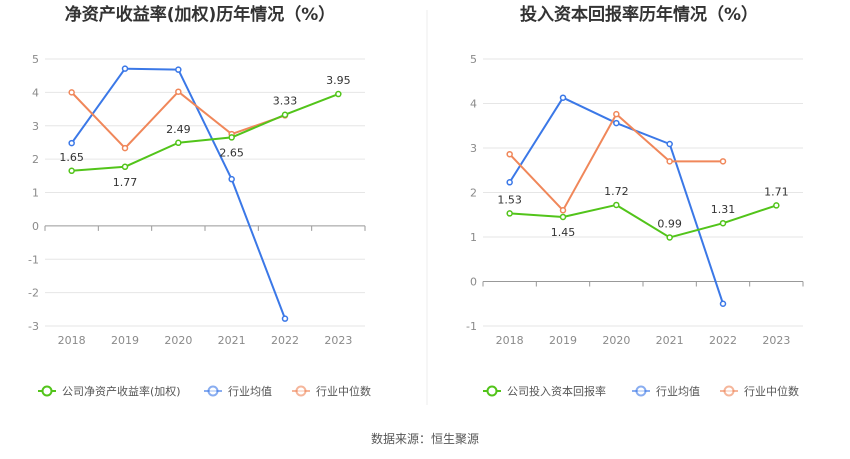  I want to click on data-label: 3.33, so click(285, 101).